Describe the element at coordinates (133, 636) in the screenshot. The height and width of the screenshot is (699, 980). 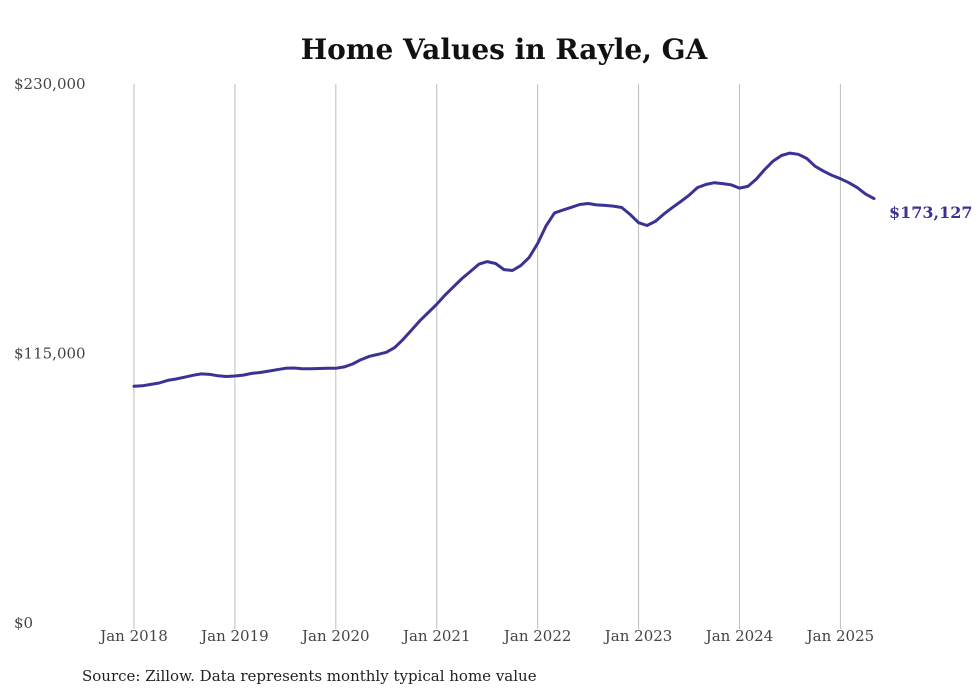
I see `x-tick-label: Jan 2018` at that location.